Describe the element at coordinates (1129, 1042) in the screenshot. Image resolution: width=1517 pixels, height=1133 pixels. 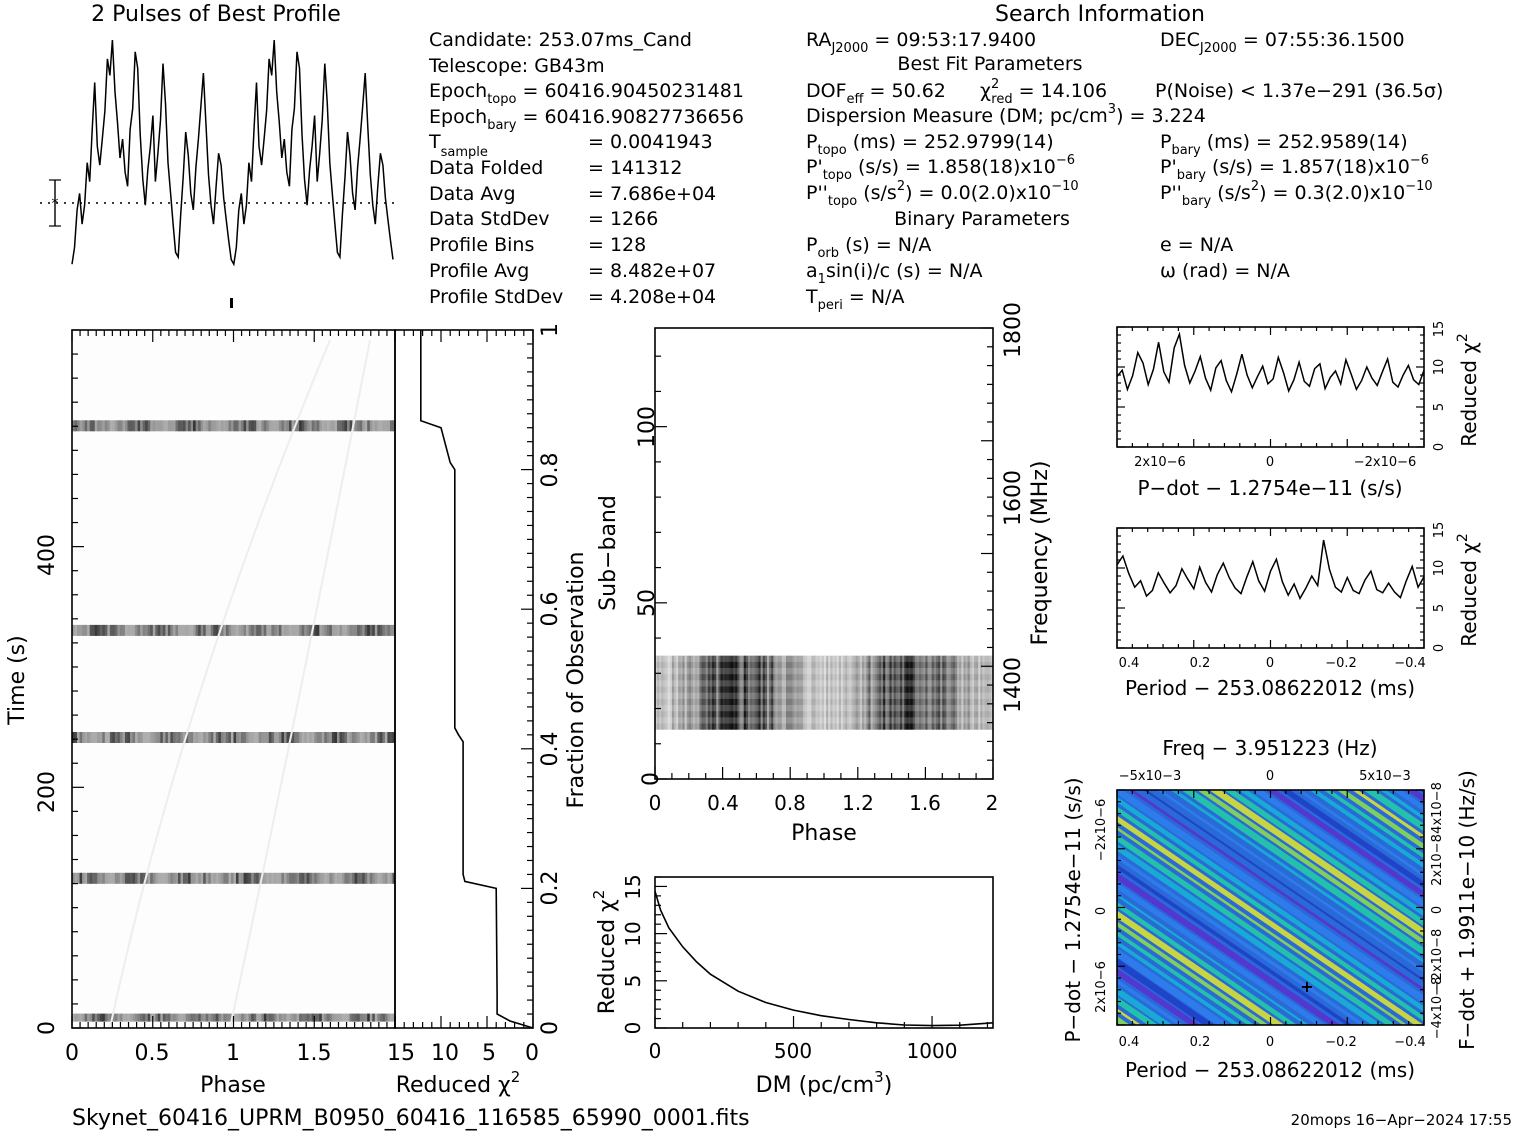
I see `pp-xtick-0: 0.4` at that location.